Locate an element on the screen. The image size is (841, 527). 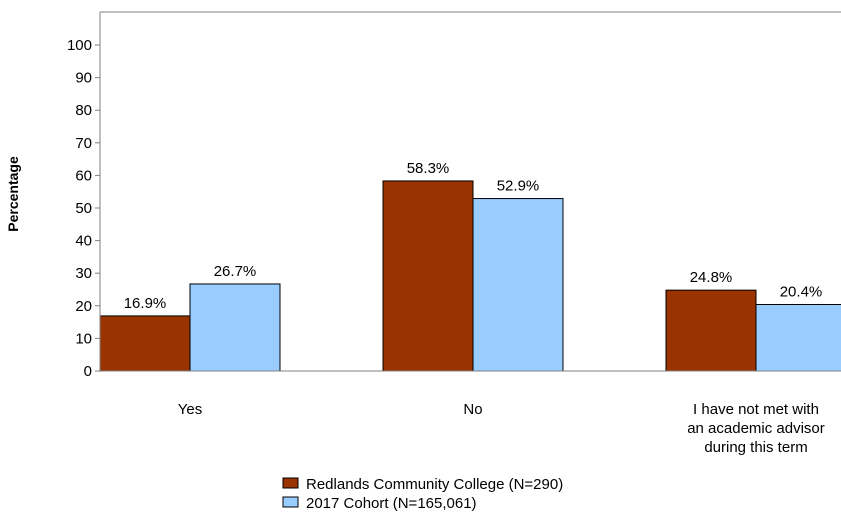
category-label: Yes is located at coordinates (190, 409).